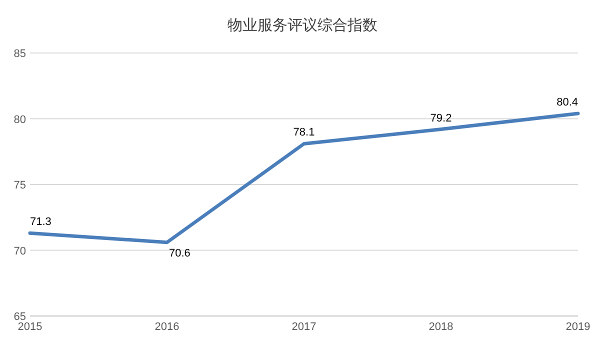 This screenshot has height=340, width=605. Describe the element at coordinates (303, 25) in the screenshot. I see `chart-title: 物业服务评议综合指数` at that location.